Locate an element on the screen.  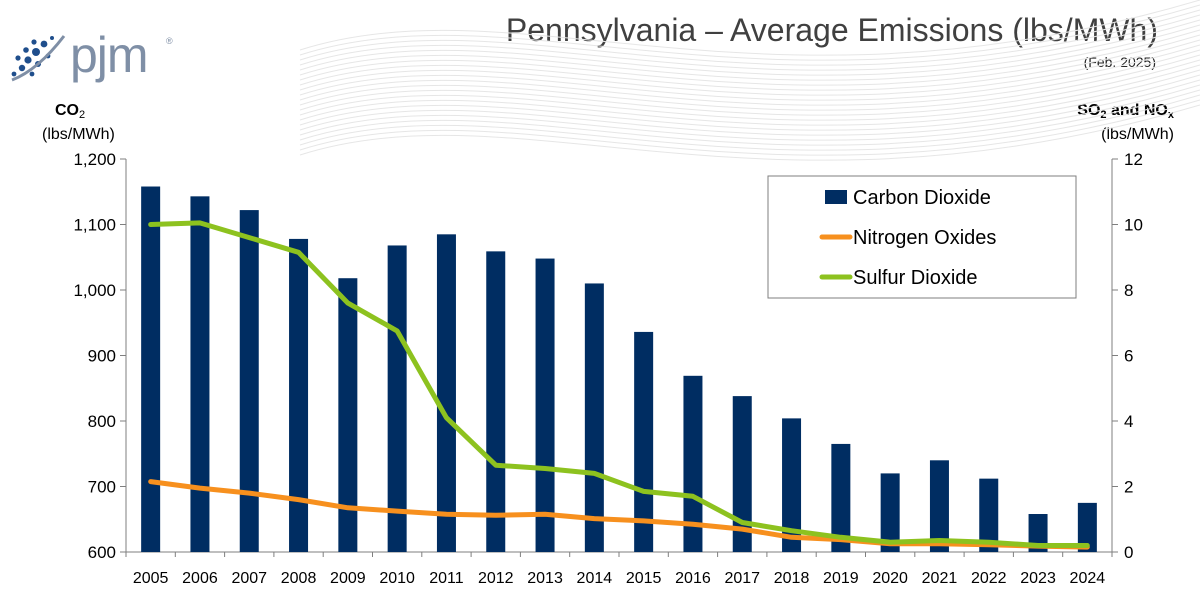
x-tick-label: 2016 is located at coordinates (693, 578).